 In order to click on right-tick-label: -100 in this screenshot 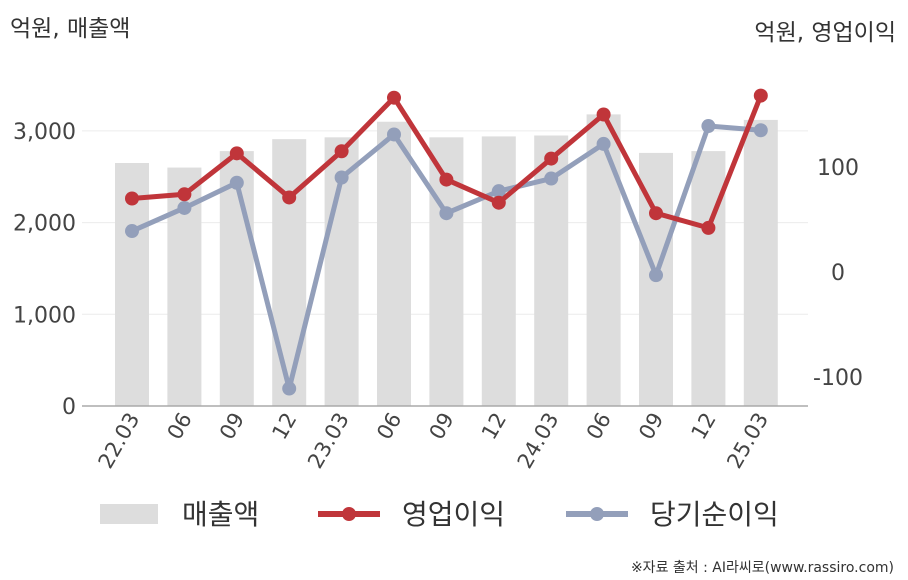, I will do `click(838, 378)`.